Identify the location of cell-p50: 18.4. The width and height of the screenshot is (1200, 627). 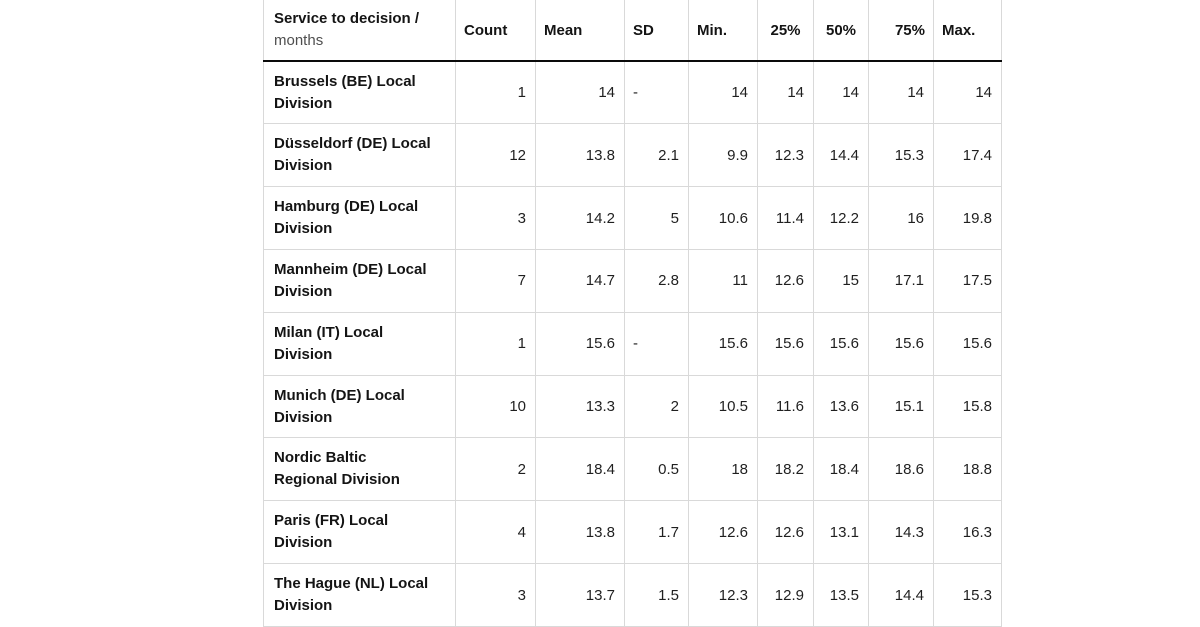
(841, 469).